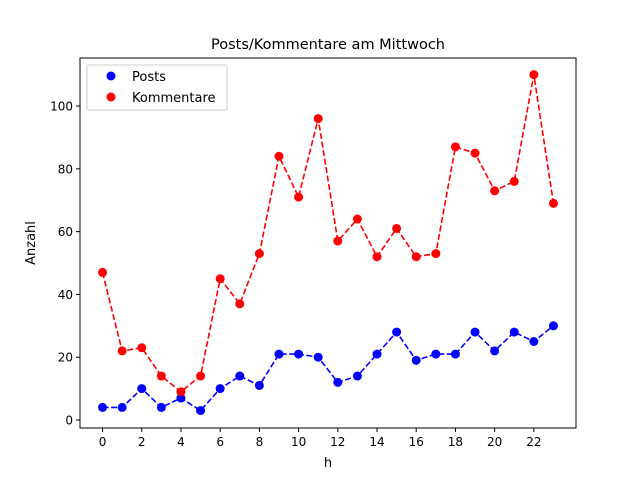 This screenshot has height=484, width=640. What do you see at coordinates (65, 358) in the screenshot?
I see `y-tick-label: 20` at bounding box center [65, 358].